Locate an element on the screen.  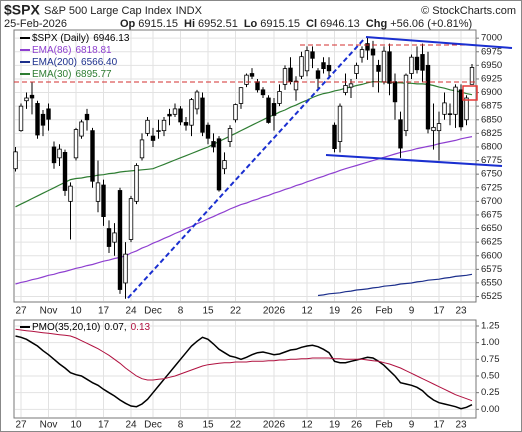
channel-top is located at coordinates (439, 42).